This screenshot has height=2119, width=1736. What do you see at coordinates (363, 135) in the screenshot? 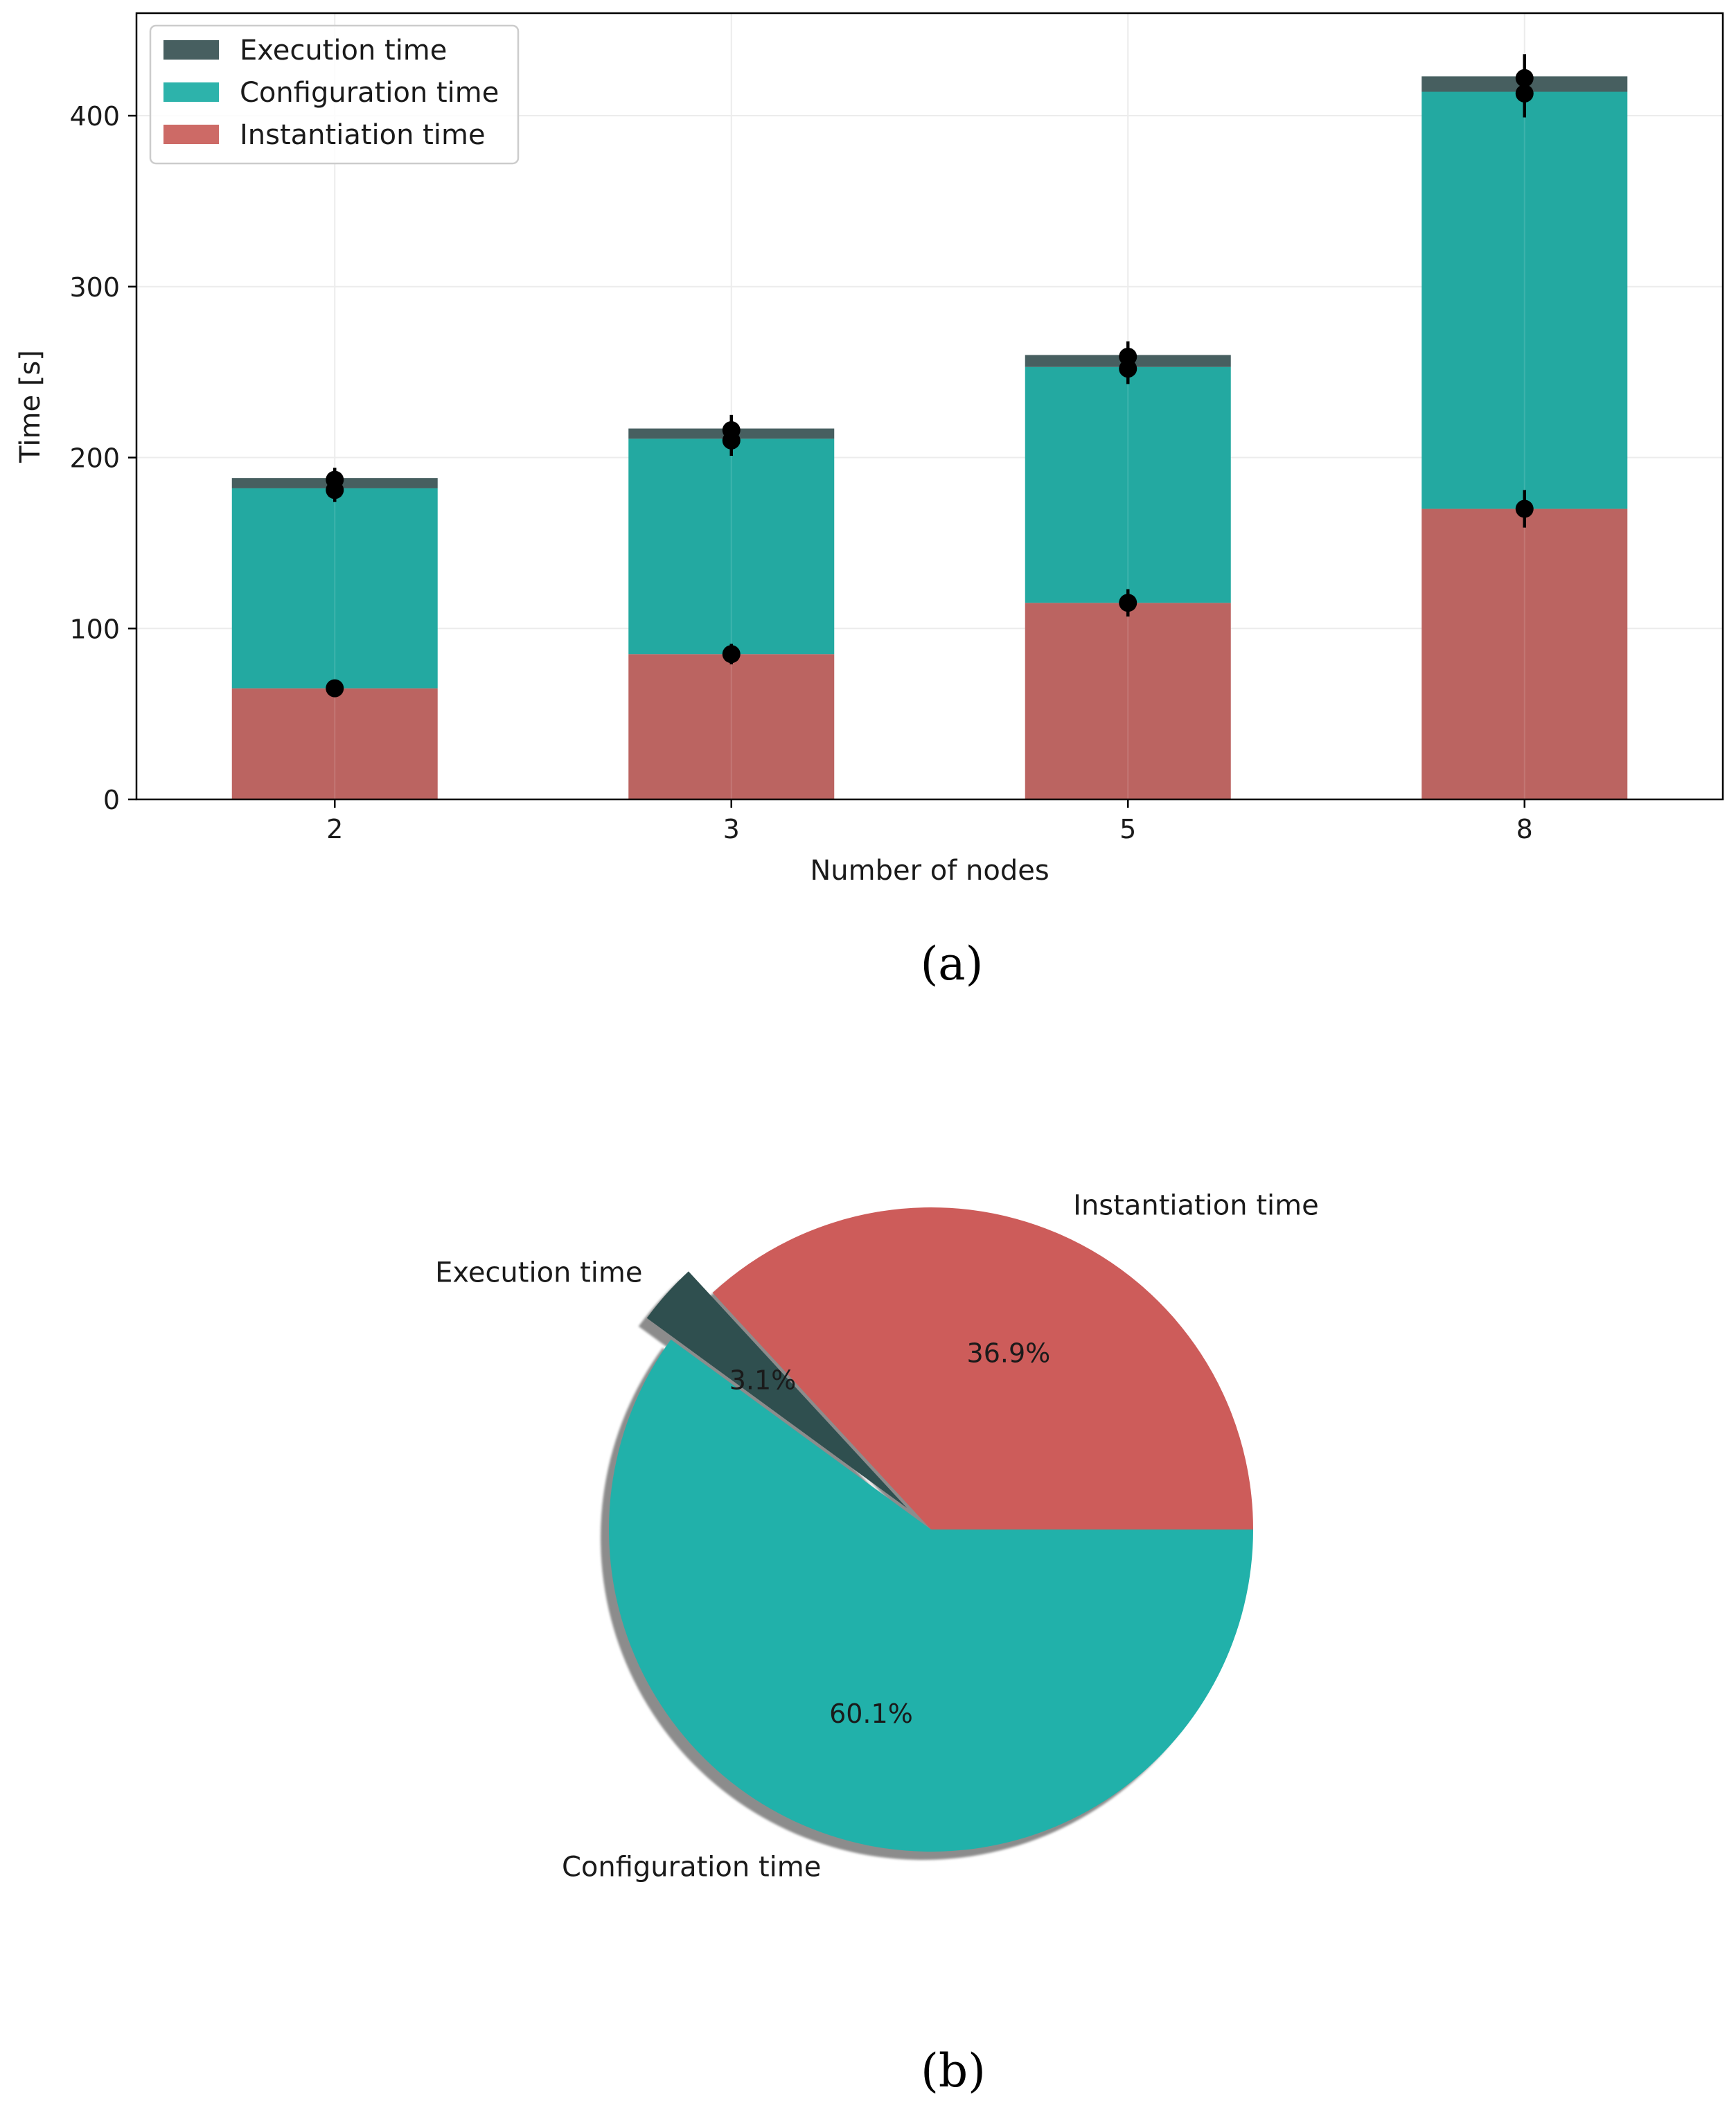
I see `legend-label: Instantiation time` at bounding box center [363, 135].